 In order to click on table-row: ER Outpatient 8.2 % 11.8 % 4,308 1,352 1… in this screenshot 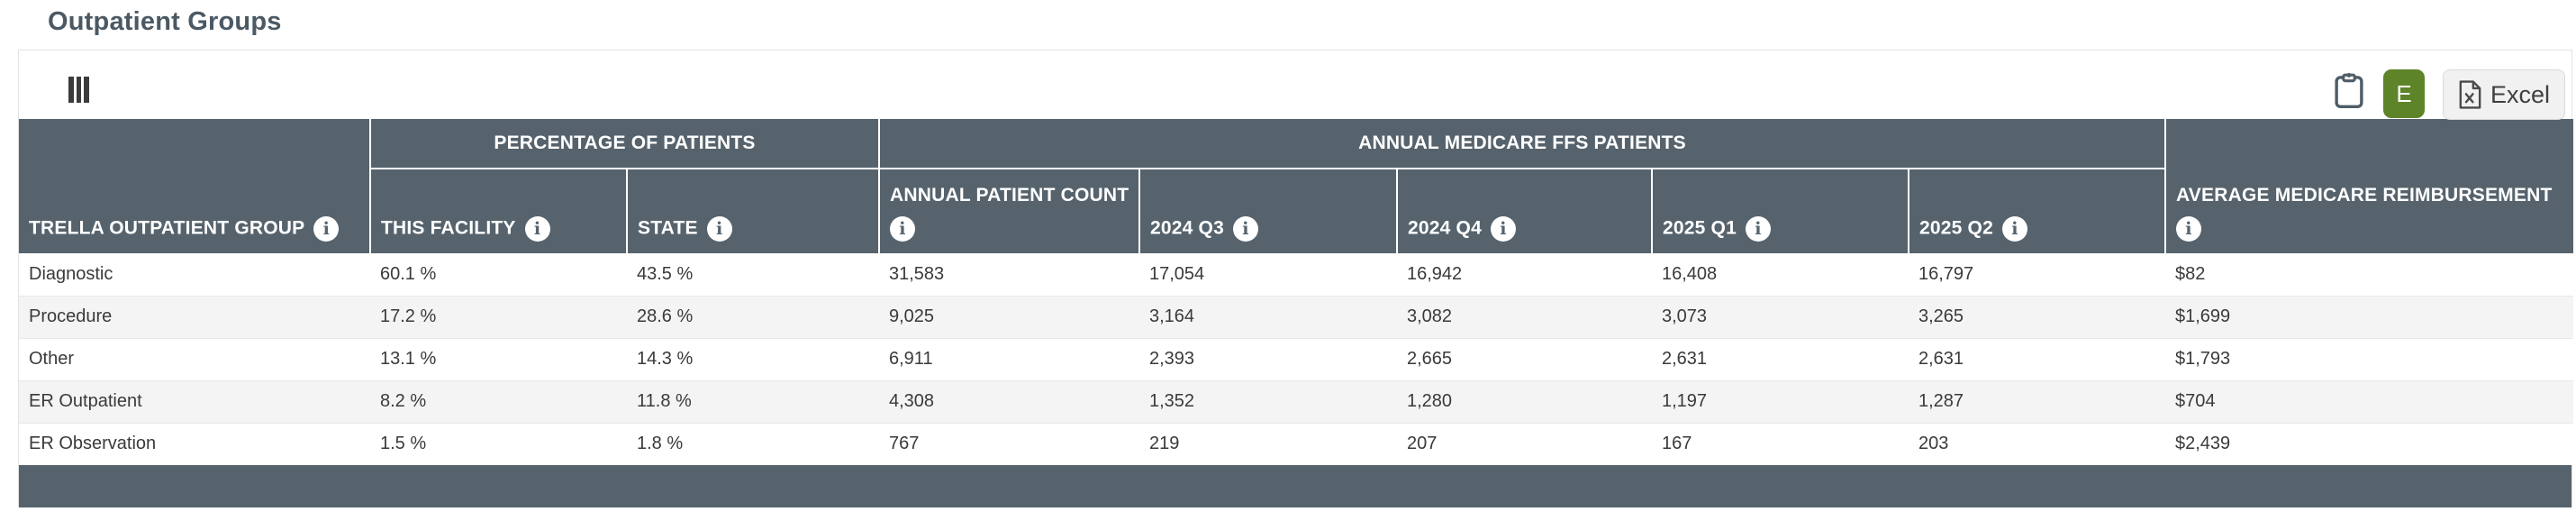, I will do `click(1296, 402)`.